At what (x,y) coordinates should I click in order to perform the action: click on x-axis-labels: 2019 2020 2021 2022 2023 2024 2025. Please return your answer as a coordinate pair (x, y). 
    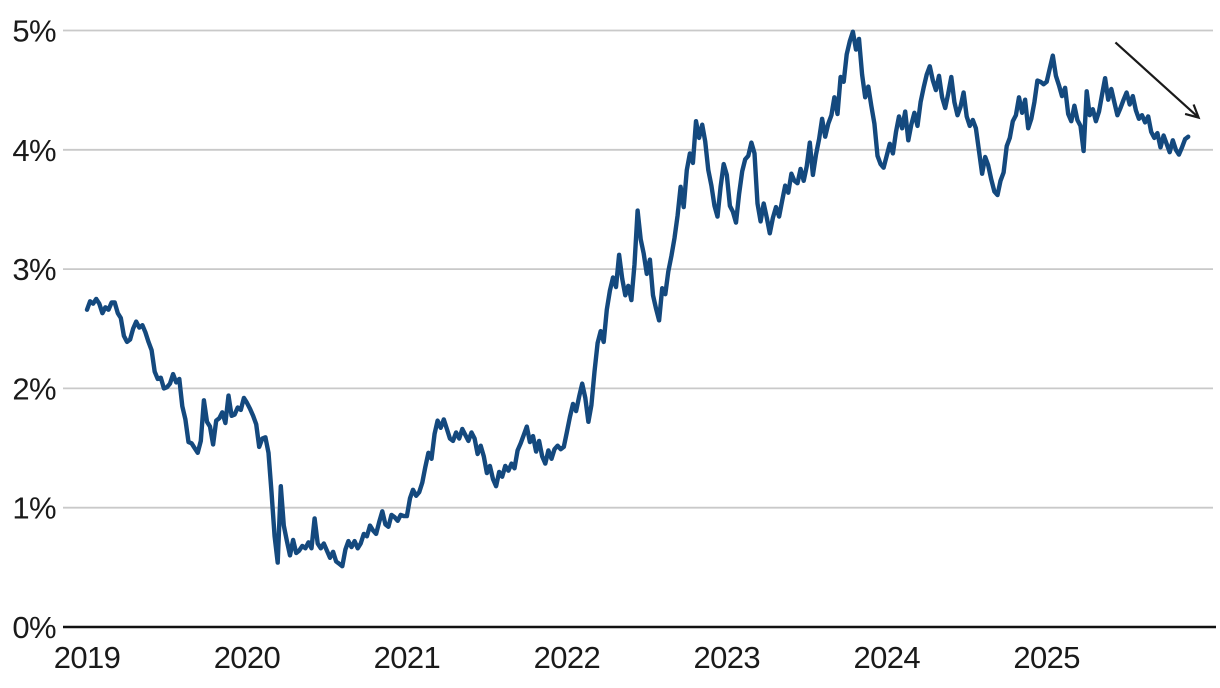
    Looking at the image, I should click on (567, 657).